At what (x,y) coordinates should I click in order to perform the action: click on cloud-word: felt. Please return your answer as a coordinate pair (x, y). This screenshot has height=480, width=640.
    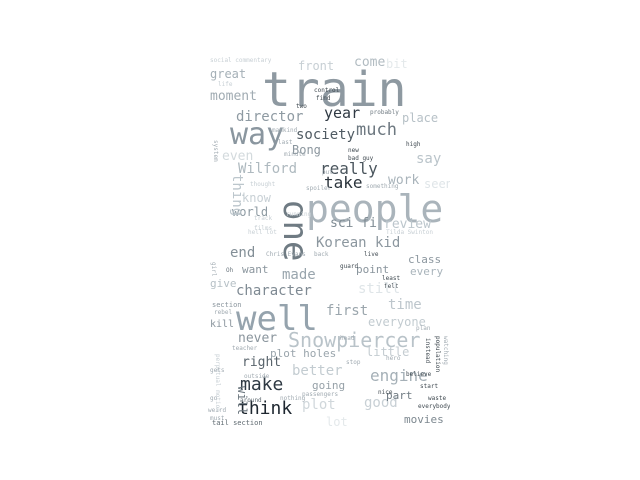
    Looking at the image, I should click on (391, 286).